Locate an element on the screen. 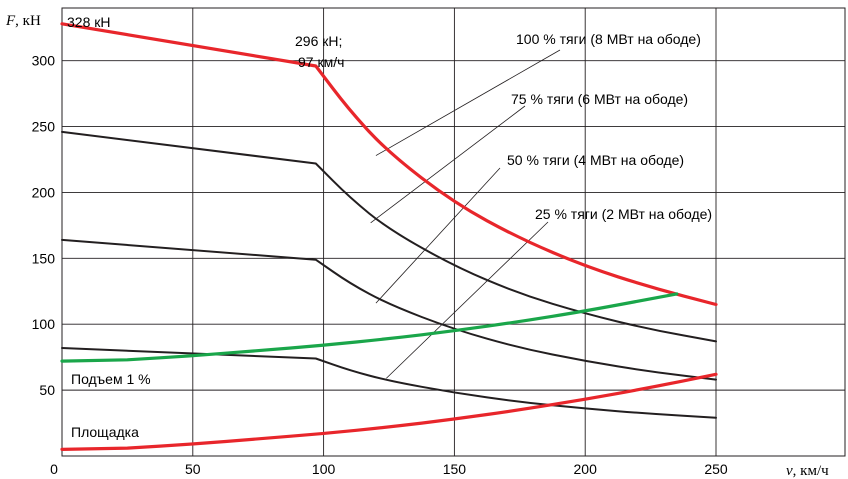 The image size is (848, 479). x-tick-label: 150 is located at coordinates (455, 469).